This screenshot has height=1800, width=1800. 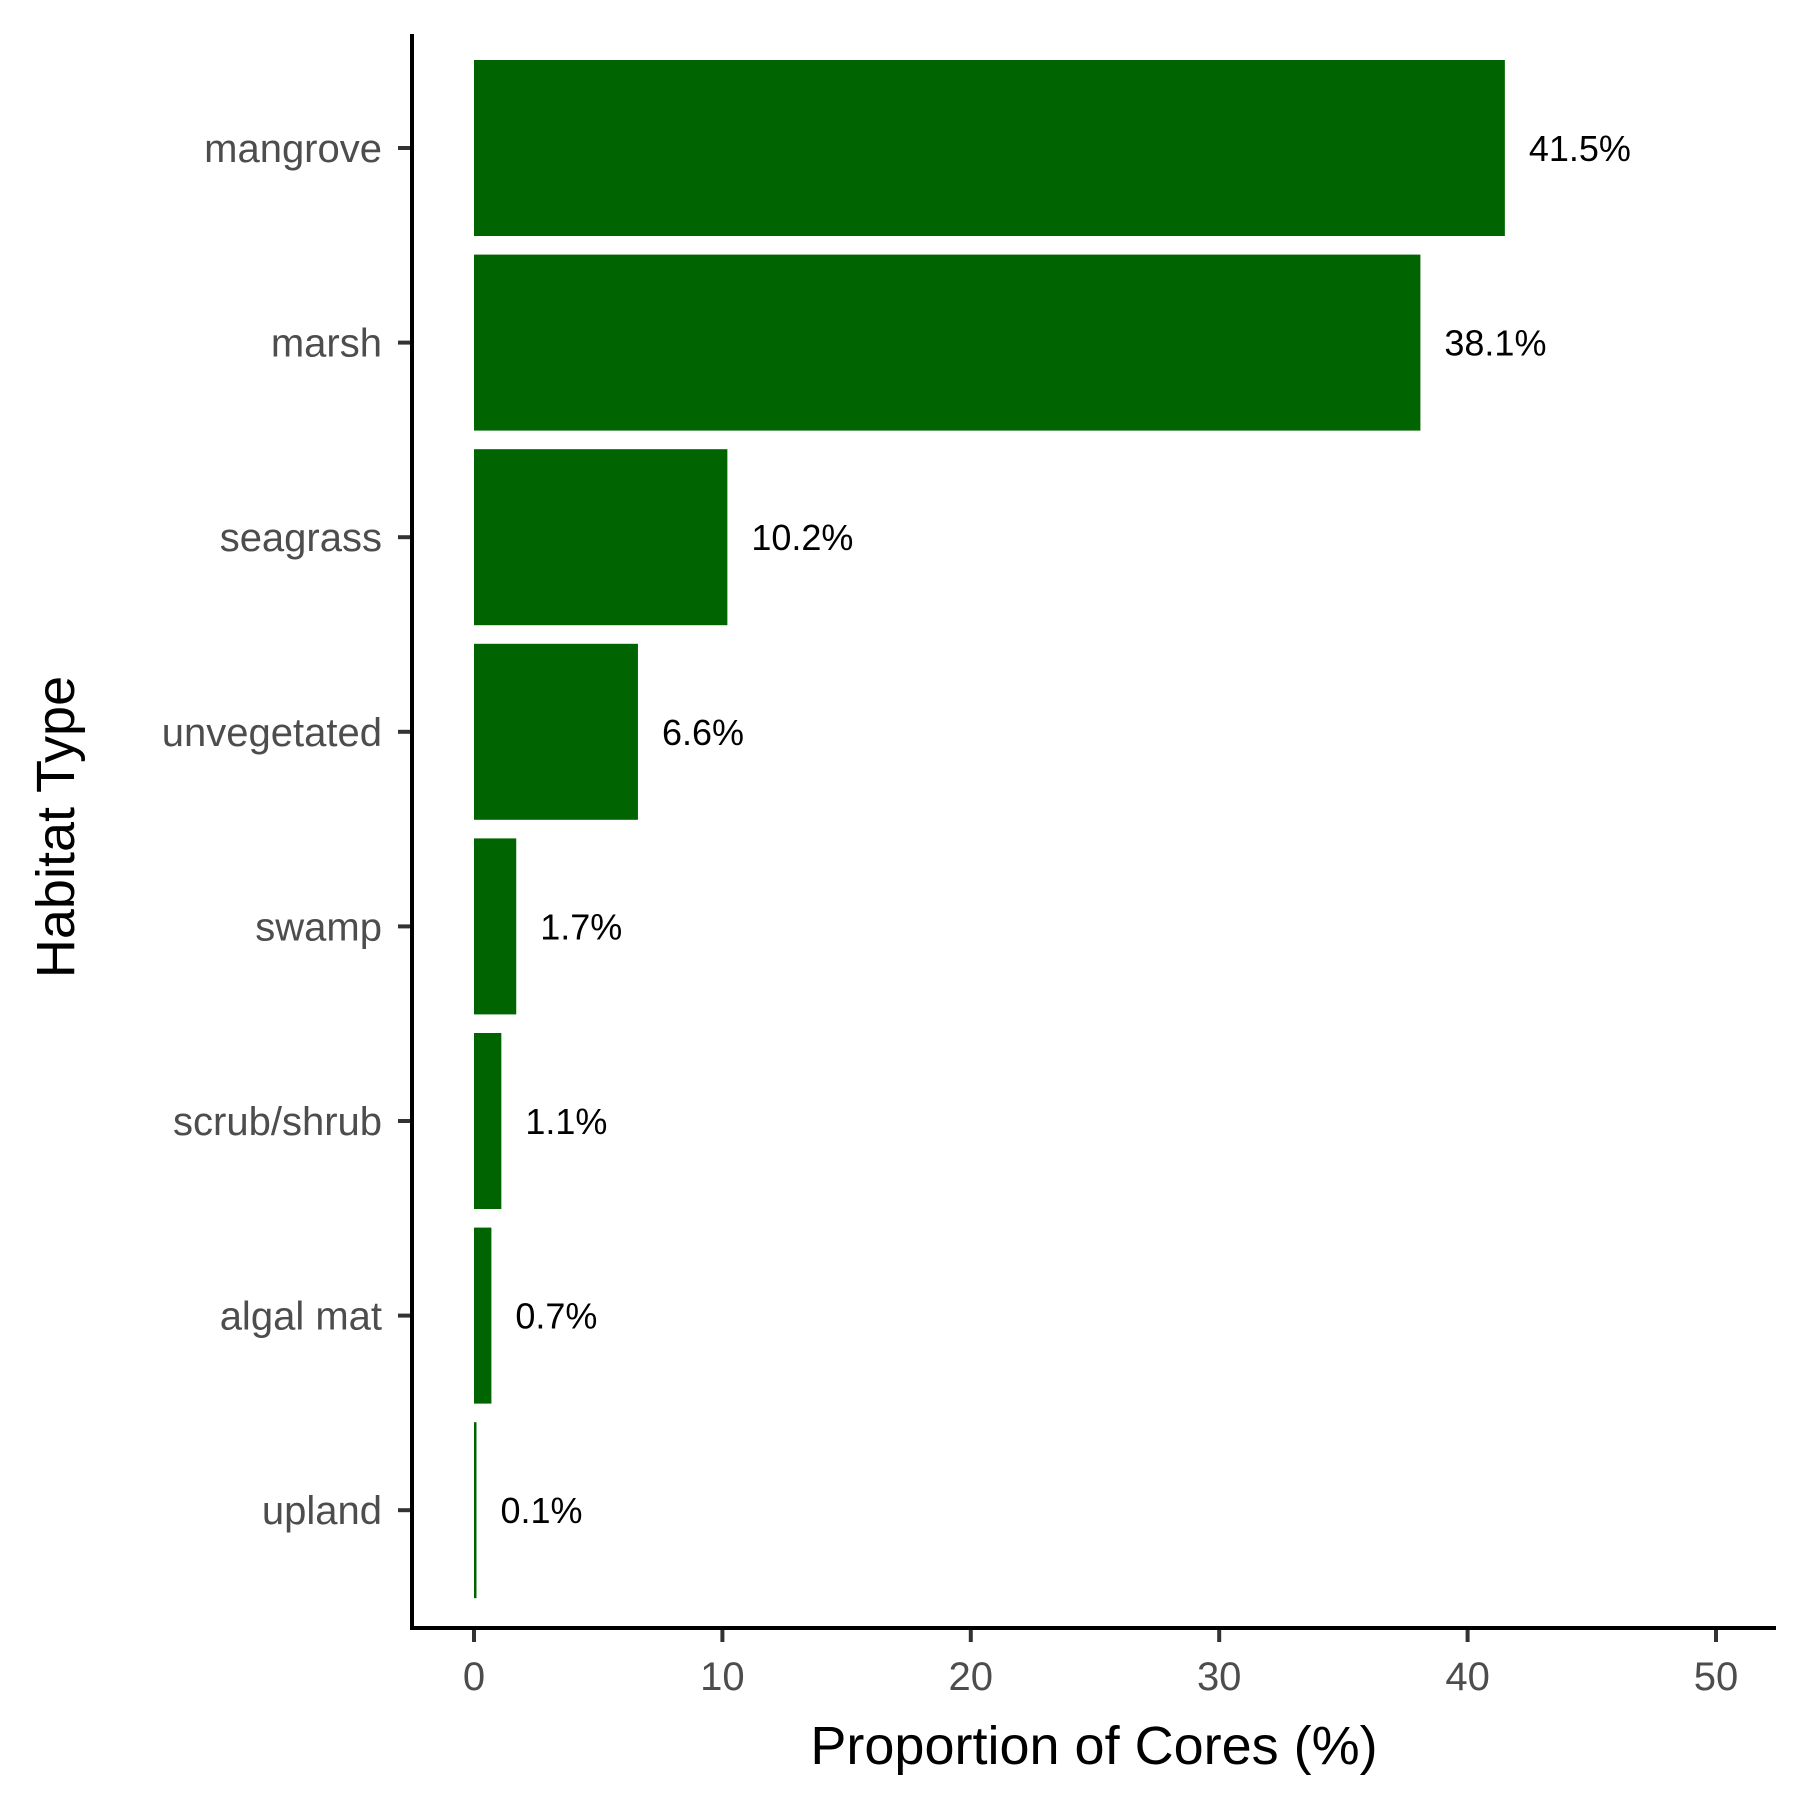 I want to click on y-tick-label: unvegetated, so click(x=272, y=733).